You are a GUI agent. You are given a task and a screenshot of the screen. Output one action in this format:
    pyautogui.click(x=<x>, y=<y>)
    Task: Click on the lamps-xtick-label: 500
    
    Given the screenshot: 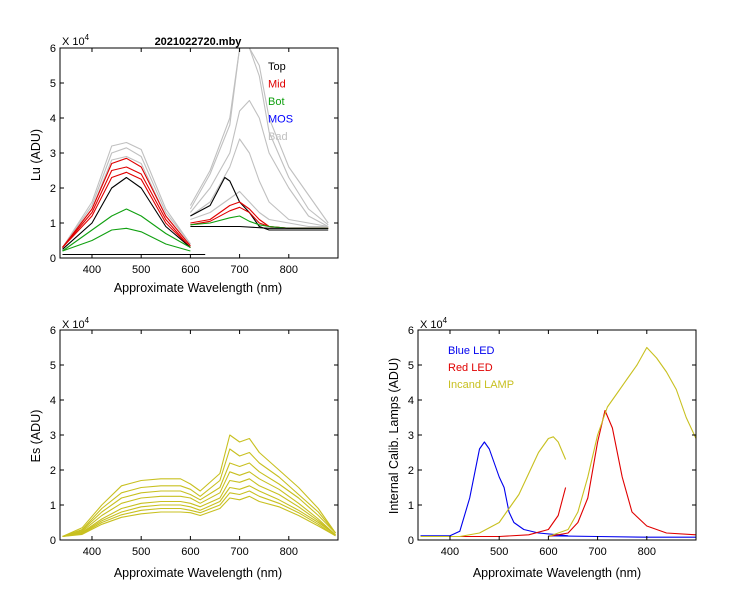 What is the action you would take?
    pyautogui.click(x=499, y=552)
    